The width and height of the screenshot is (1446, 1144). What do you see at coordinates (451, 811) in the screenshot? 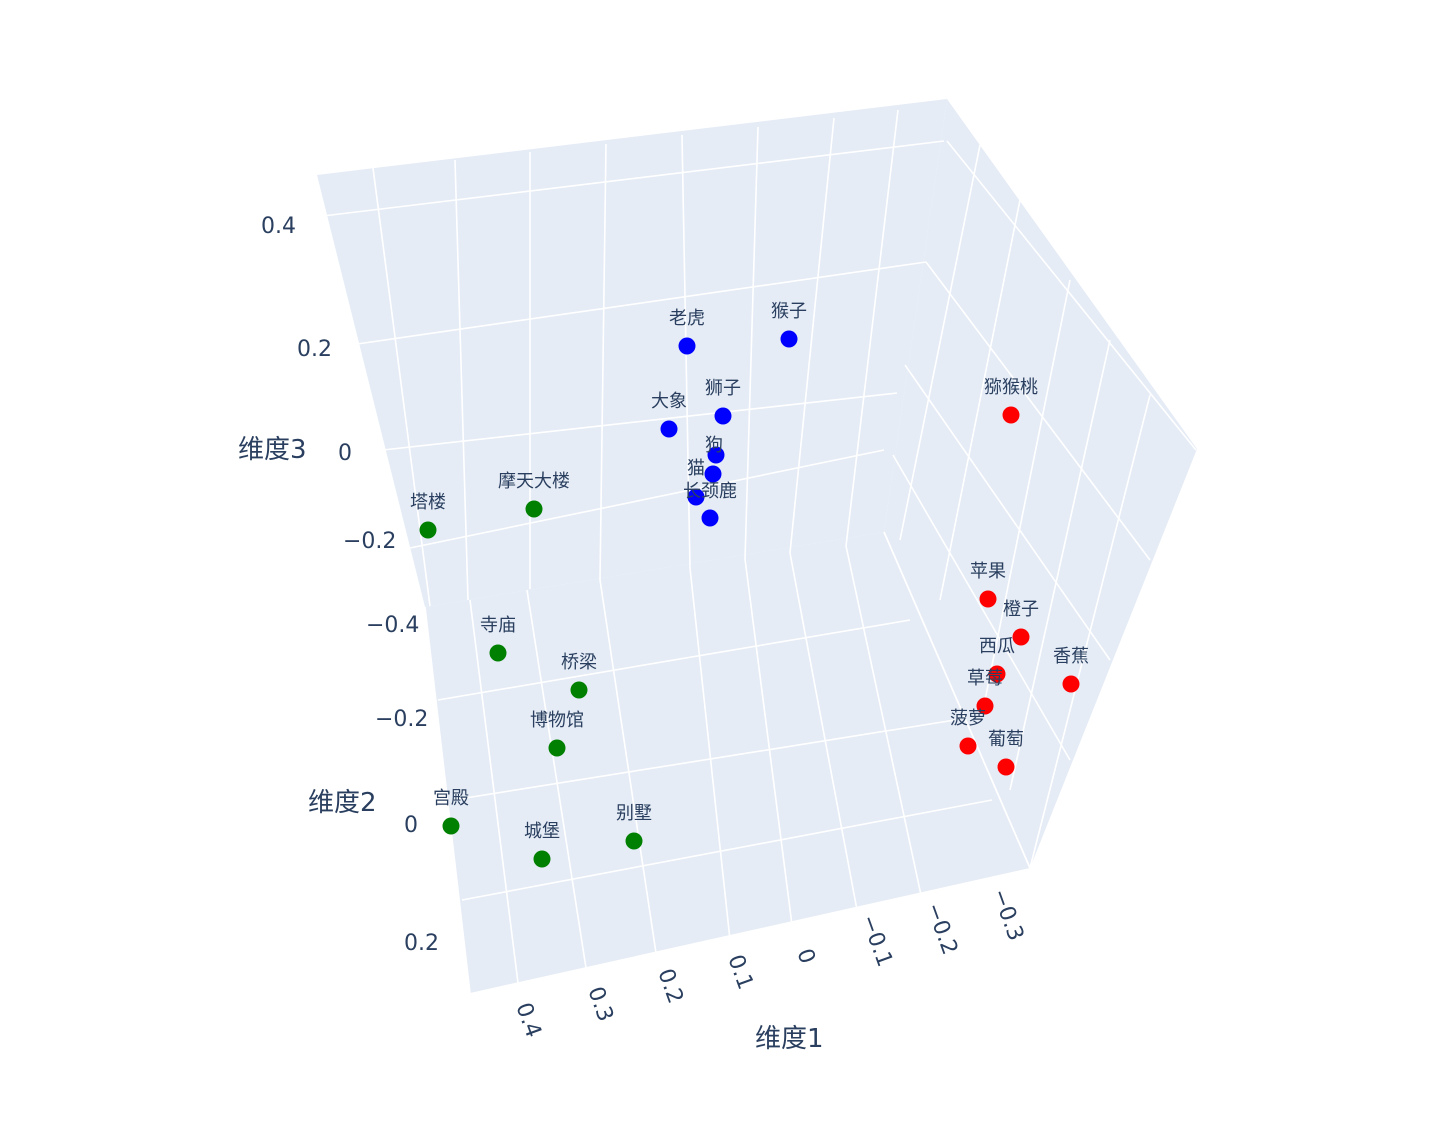
I see `data-point: 宫殿` at bounding box center [451, 811].